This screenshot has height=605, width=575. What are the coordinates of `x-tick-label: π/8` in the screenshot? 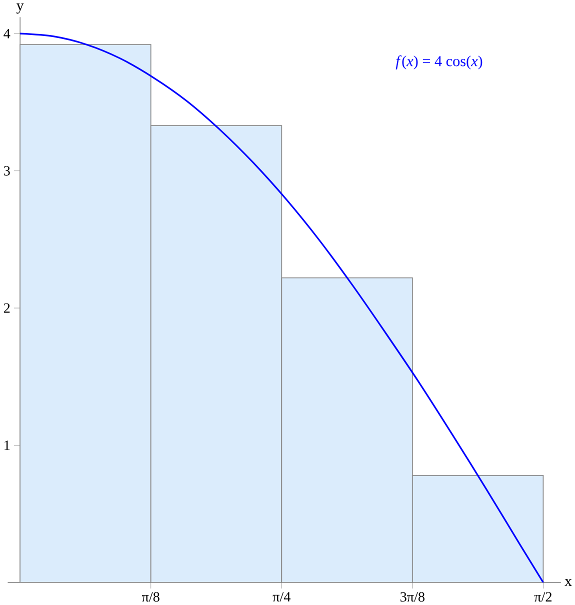 It's located at (151, 597).